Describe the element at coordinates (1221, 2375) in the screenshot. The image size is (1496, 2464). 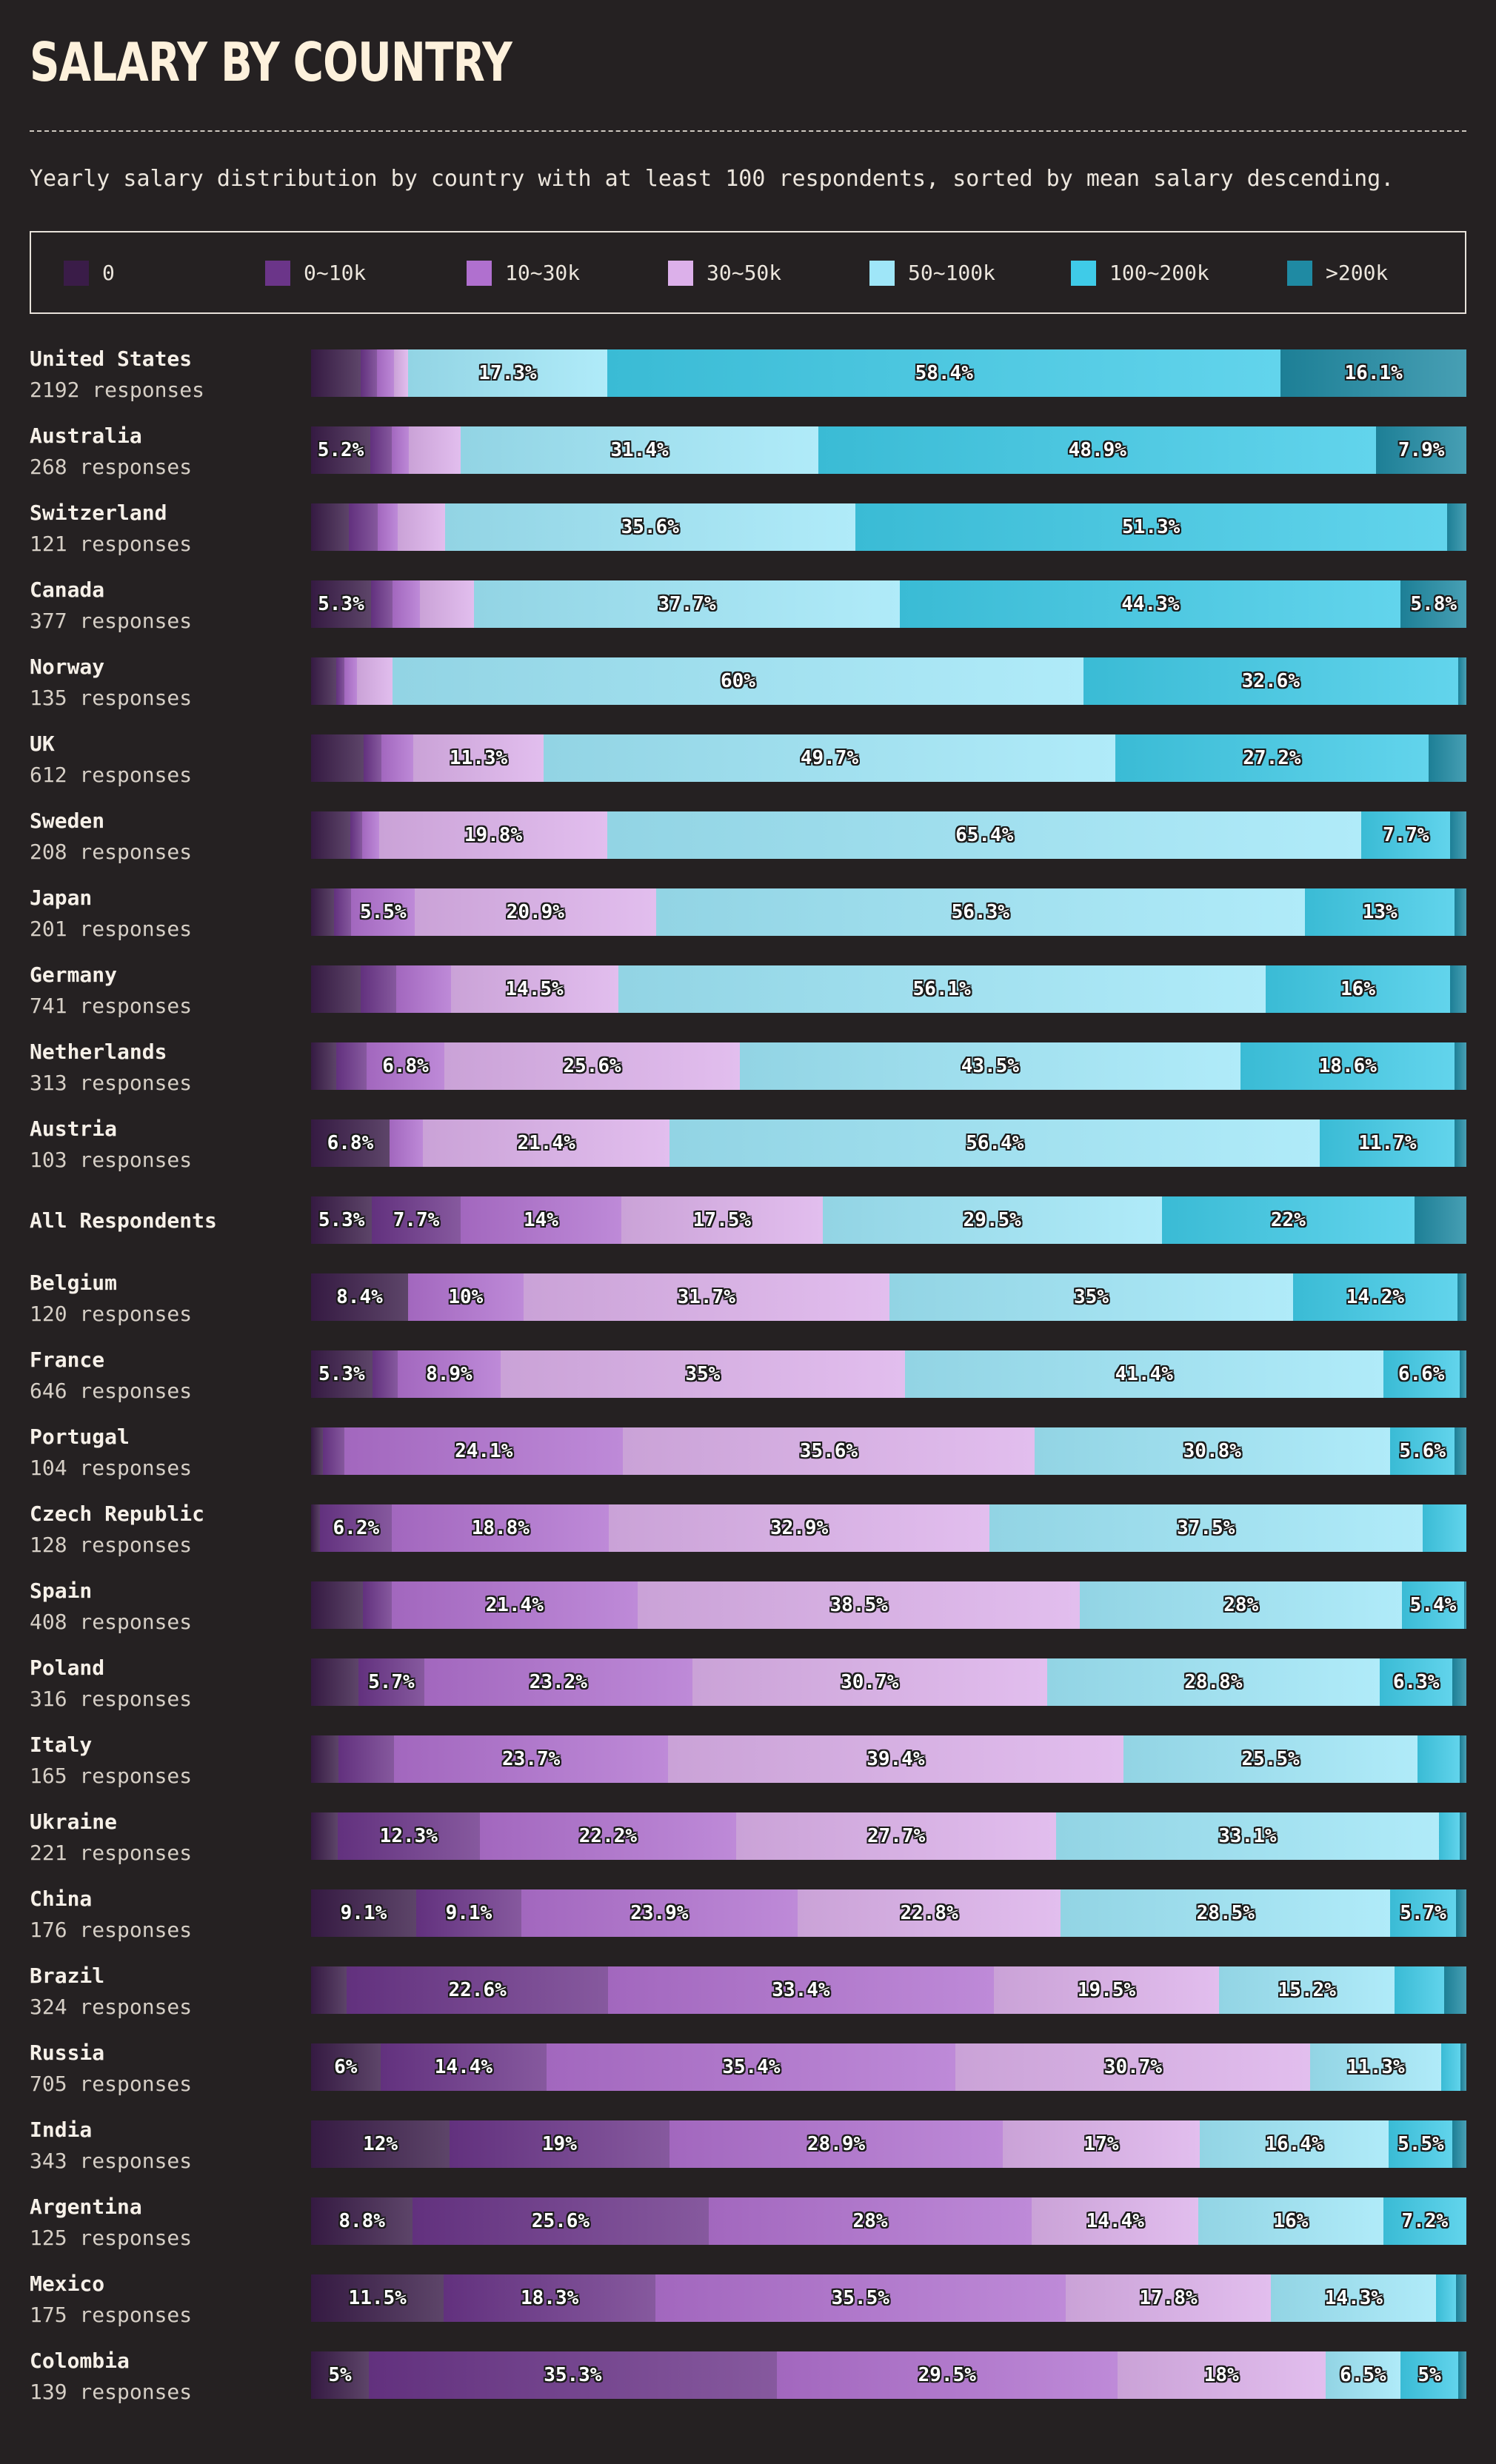
I see `data-label-colombia-30-50k: 18%` at that location.